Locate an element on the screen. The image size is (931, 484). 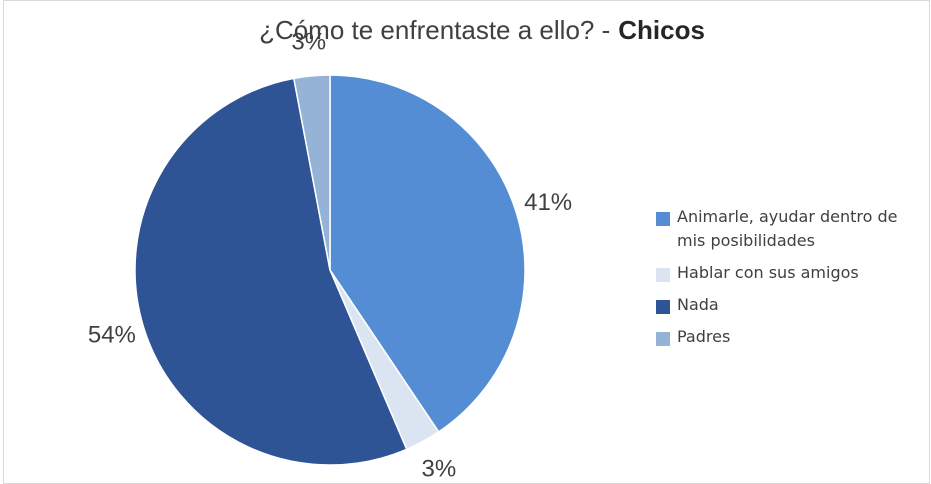
data-label: 54% is located at coordinates (112, 335).